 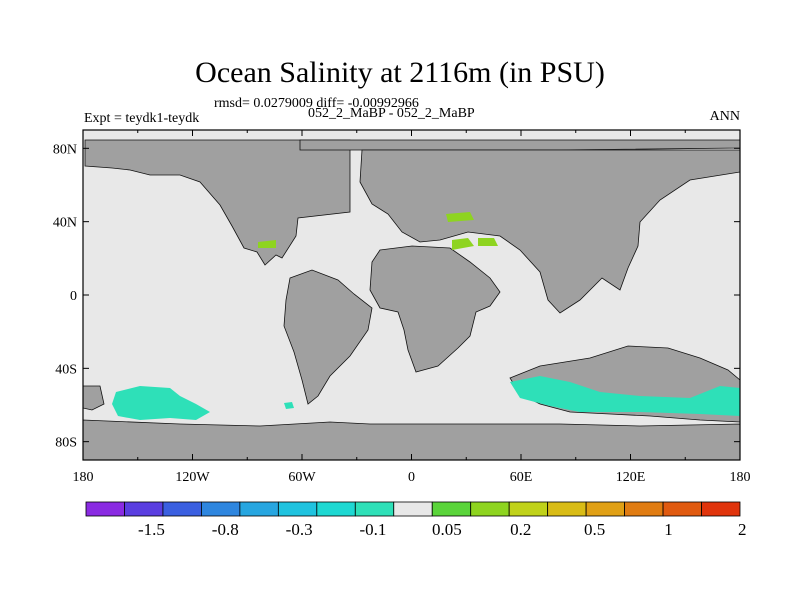 I want to click on colorbar-label: 1, so click(x=668, y=529).